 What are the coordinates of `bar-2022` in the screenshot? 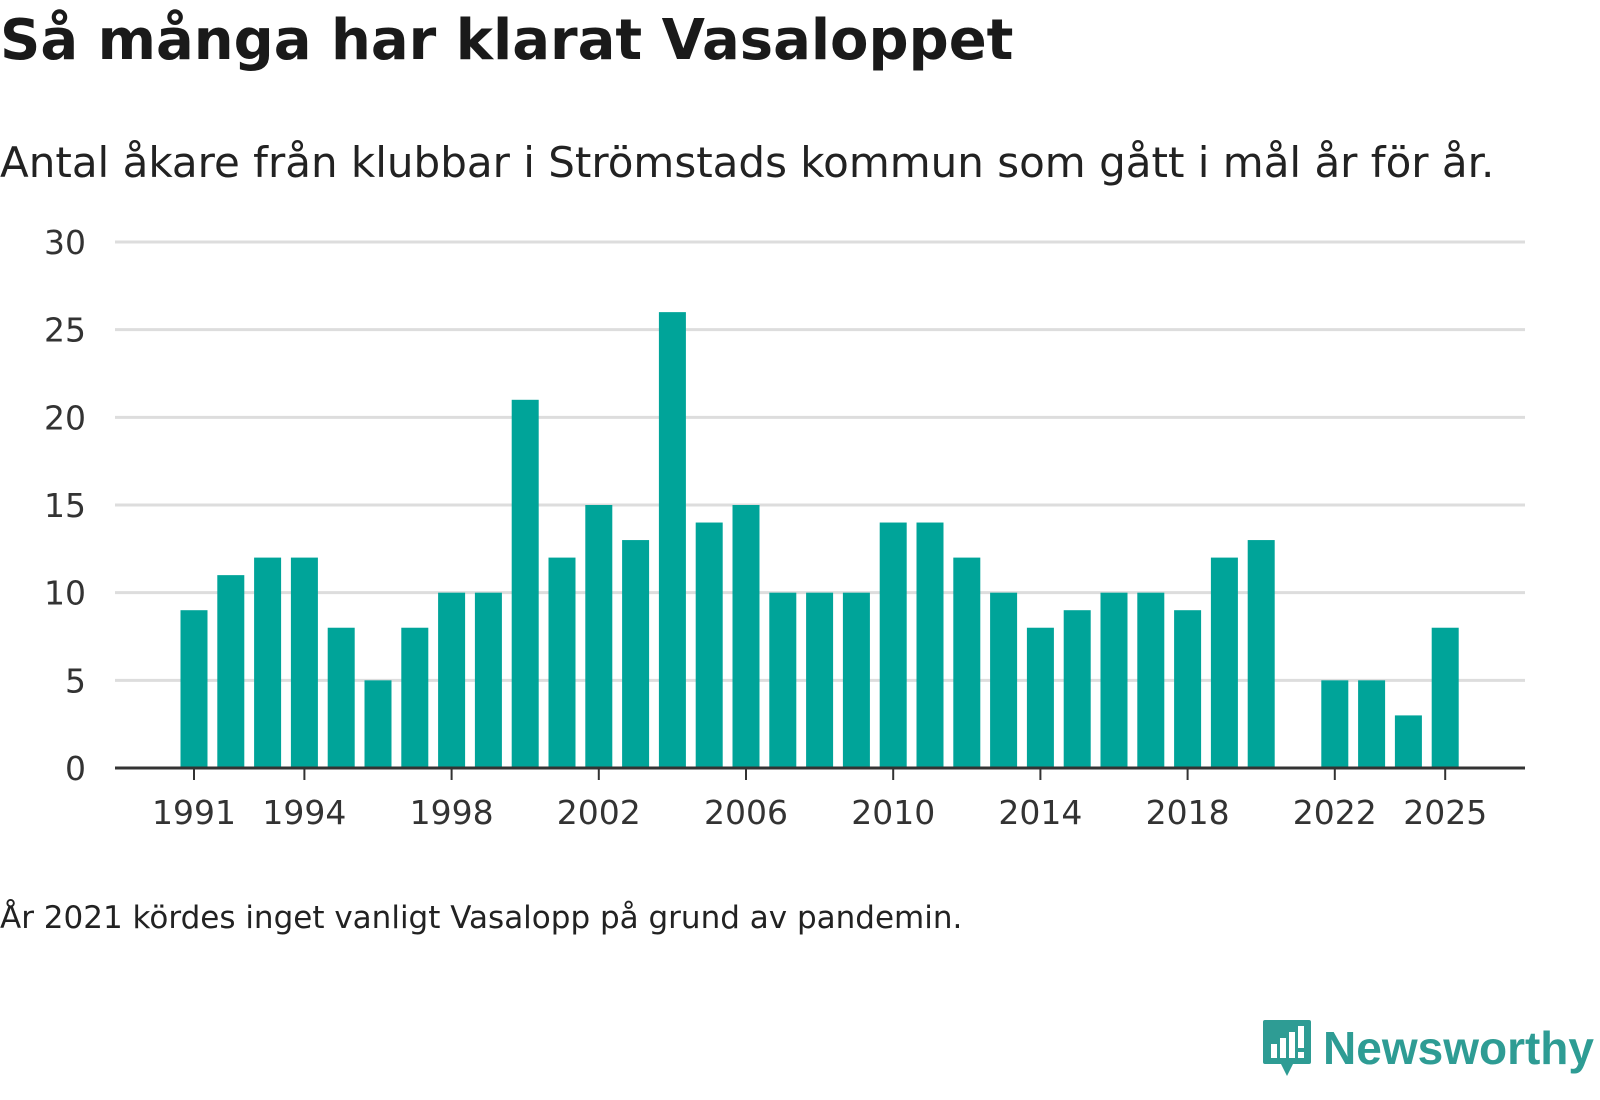 It's located at (1335, 724).